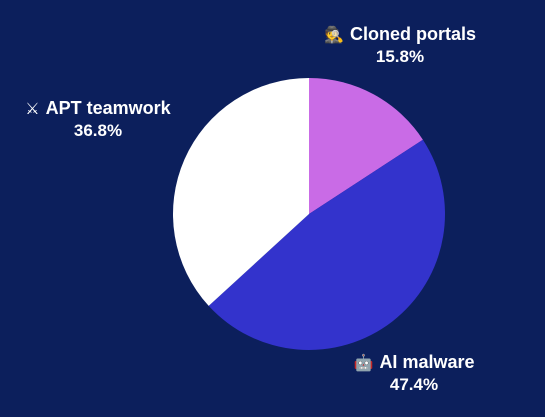  What do you see at coordinates (427, 362) in the screenshot?
I see `slice-name: AI malware` at bounding box center [427, 362].